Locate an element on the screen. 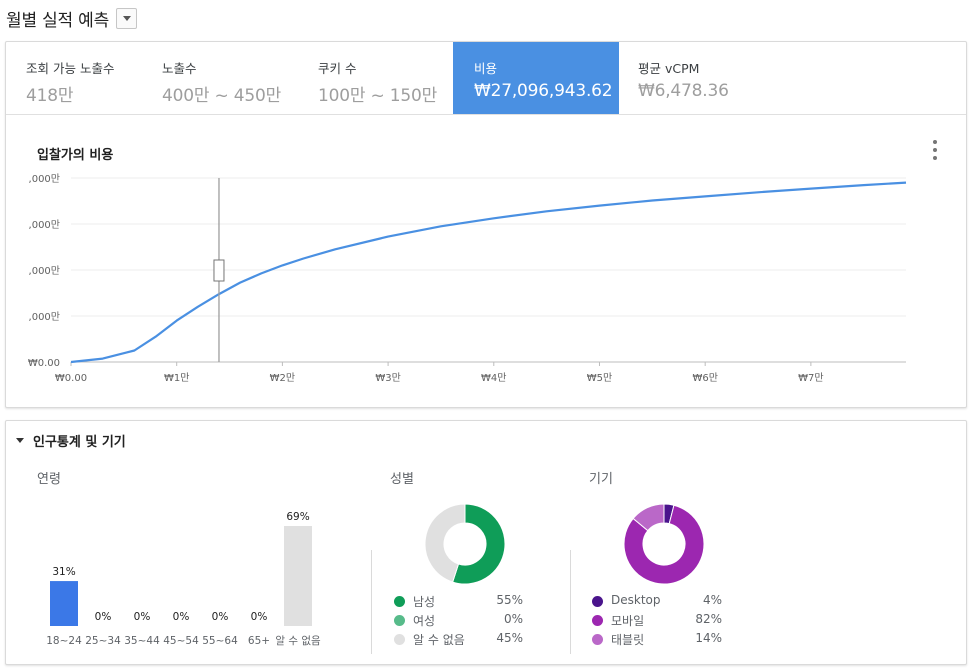 The height and width of the screenshot is (671, 970). x-tick-label: ₩6만 is located at coordinates (704, 378).